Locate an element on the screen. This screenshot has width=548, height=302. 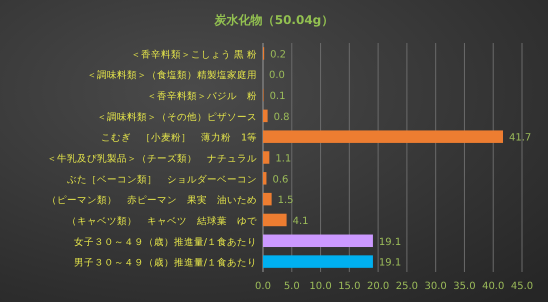
data-label: 0.8 is located at coordinates (282, 117).